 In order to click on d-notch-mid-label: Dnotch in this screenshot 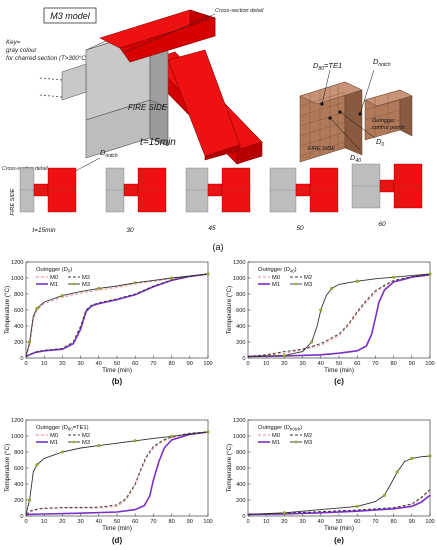, I will do `click(109, 153)`.